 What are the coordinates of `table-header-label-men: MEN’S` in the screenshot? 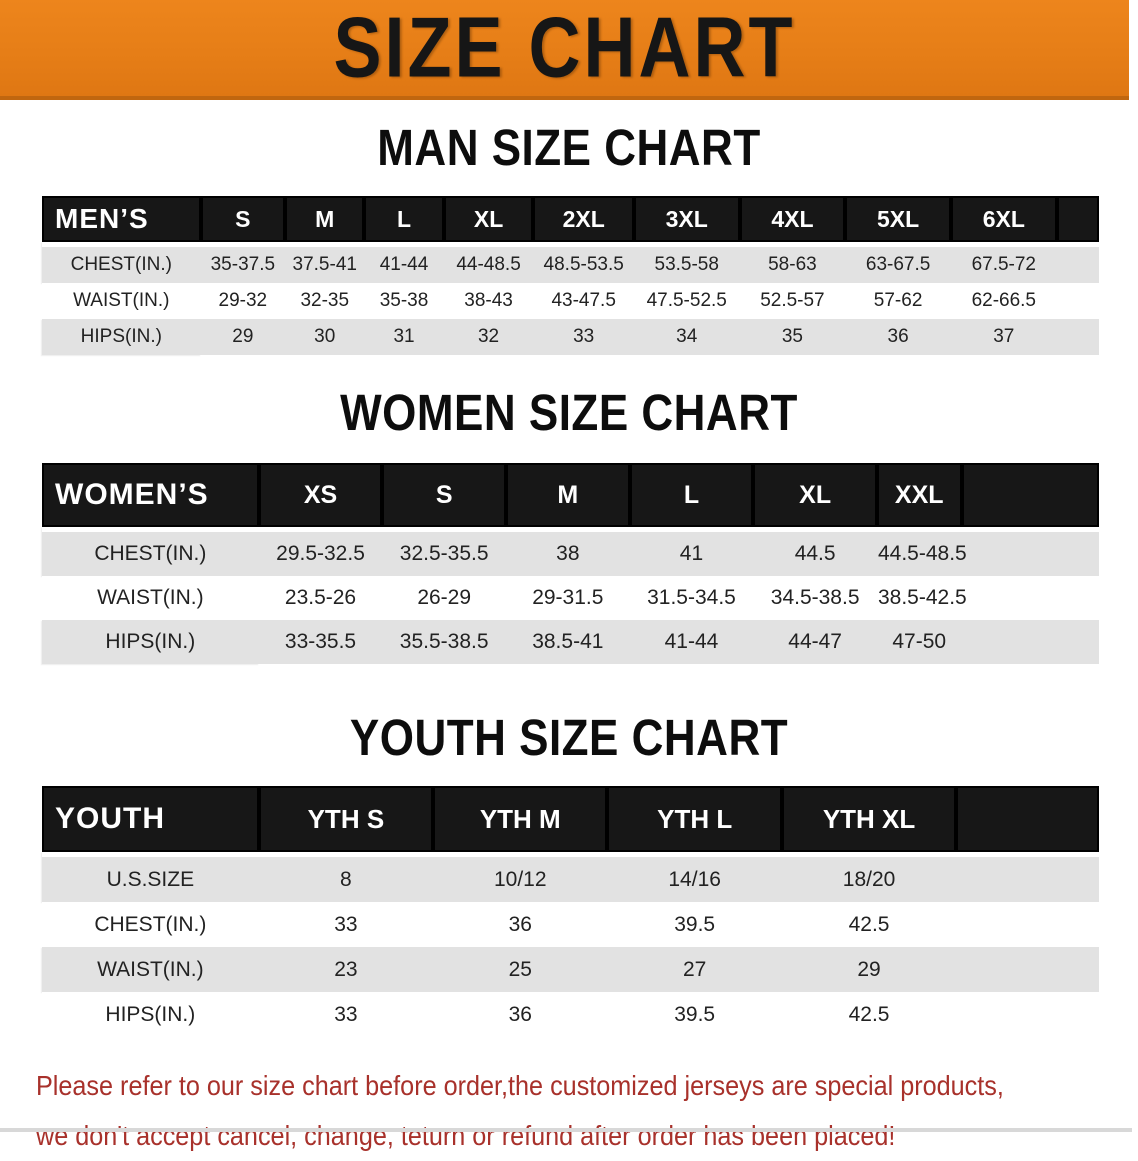 It's located at (121, 219).